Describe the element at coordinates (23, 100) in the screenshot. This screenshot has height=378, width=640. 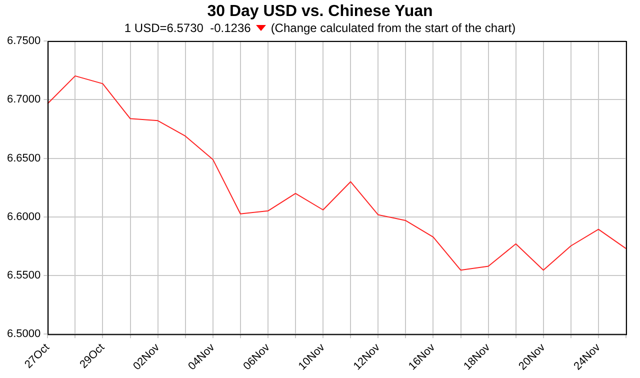
I see `y-tick-label: 6.7000` at that location.